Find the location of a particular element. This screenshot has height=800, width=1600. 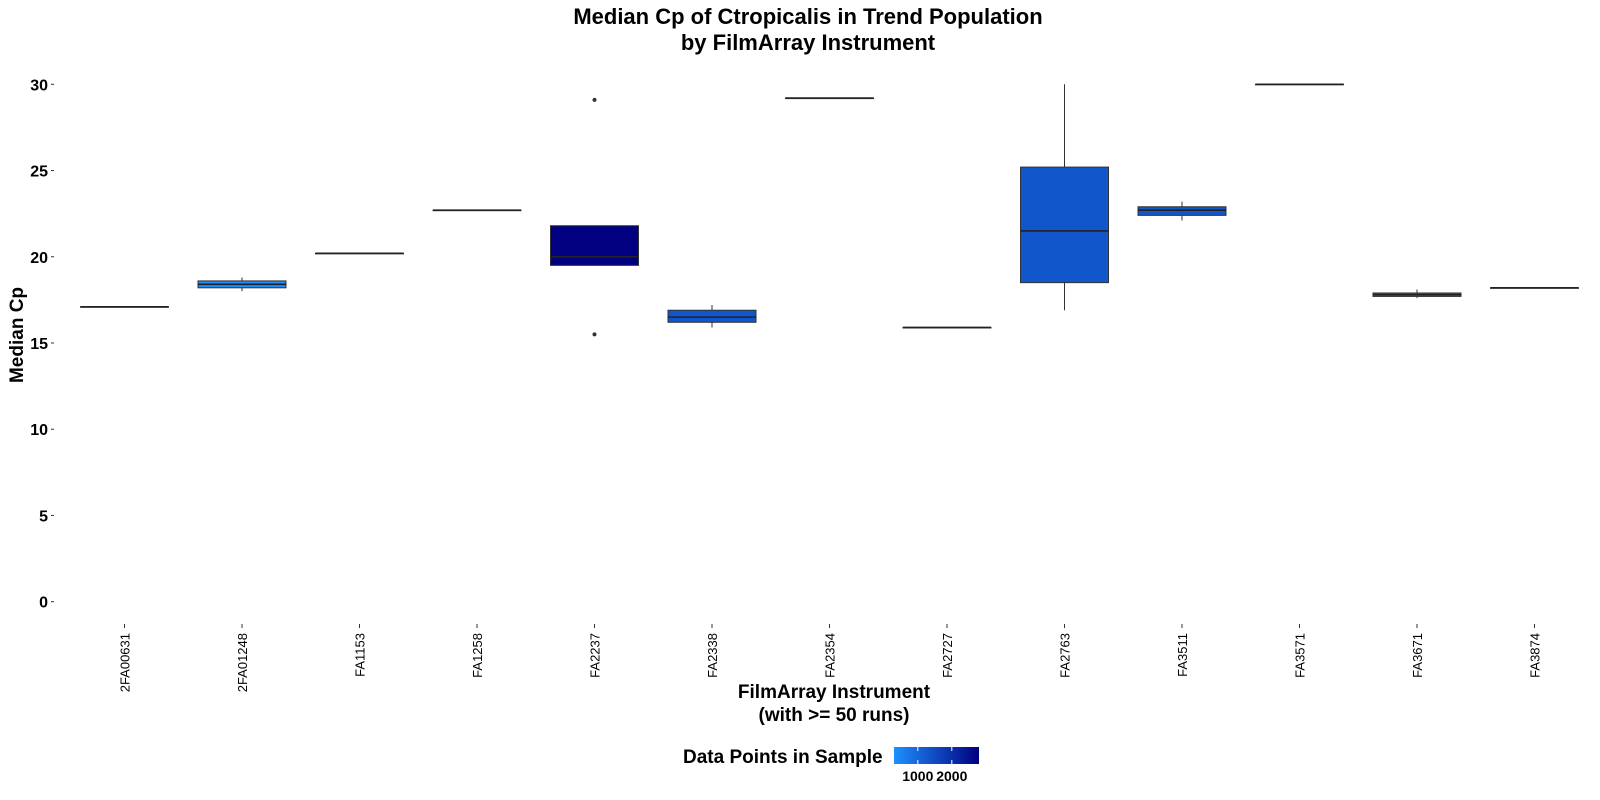

x-axis-title-line1: FilmArray Instrument is located at coordinates (834, 692).